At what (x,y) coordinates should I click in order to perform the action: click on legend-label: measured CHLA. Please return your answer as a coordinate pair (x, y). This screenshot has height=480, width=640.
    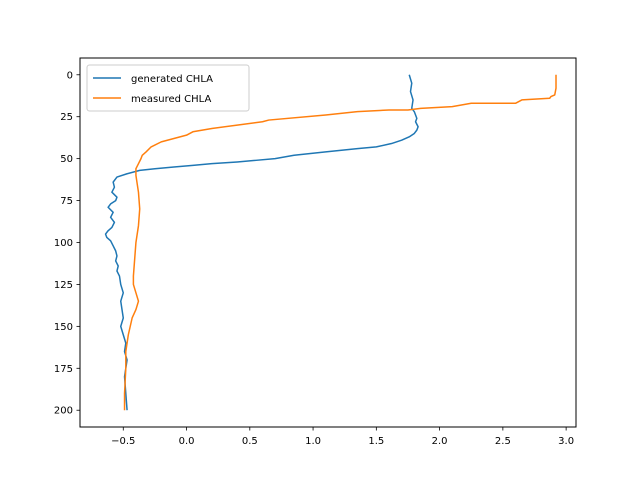
    Looking at the image, I should click on (171, 99).